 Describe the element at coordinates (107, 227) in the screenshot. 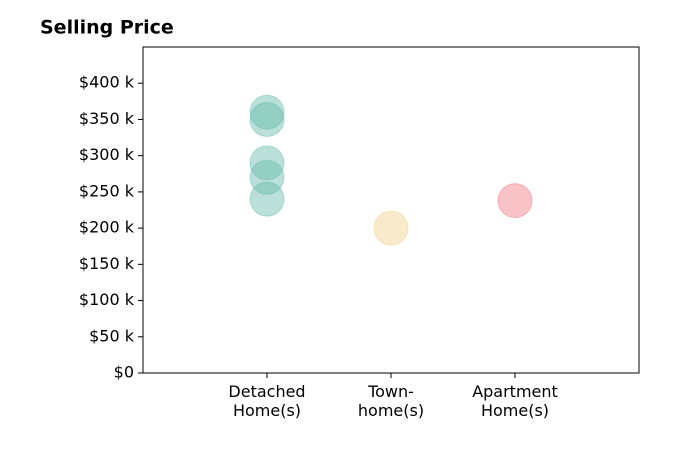

I see `y-tick-label: $200 k` at that location.